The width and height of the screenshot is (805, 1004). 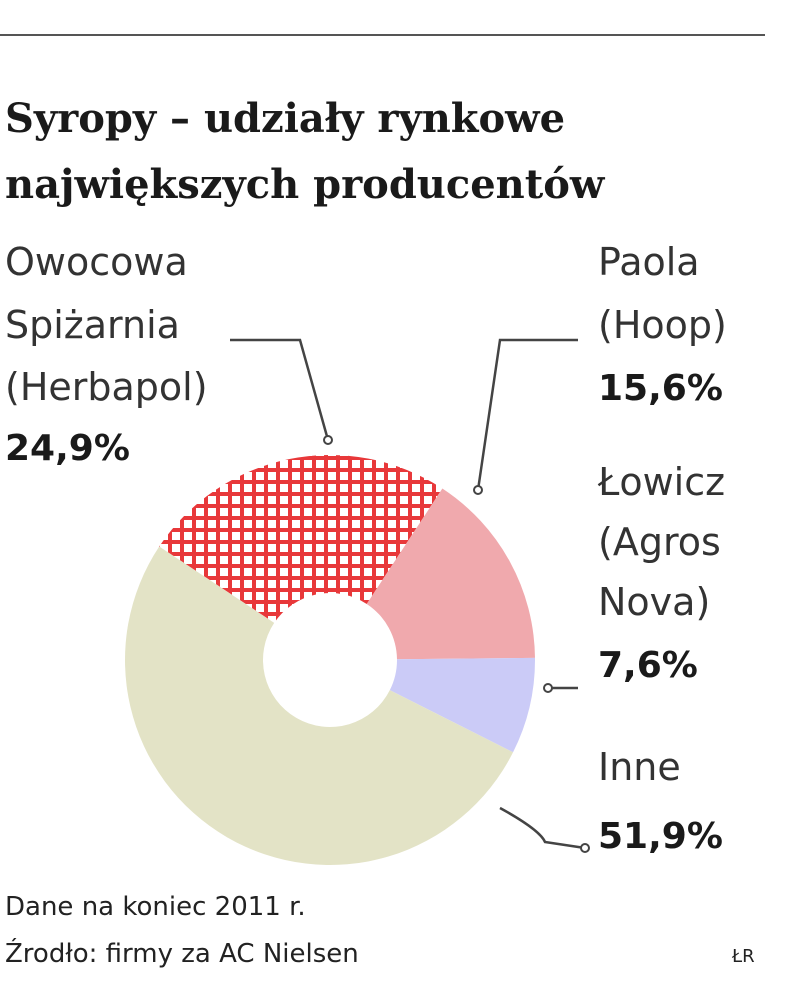 I want to click on category-label: (Hoop), so click(x=662, y=325).